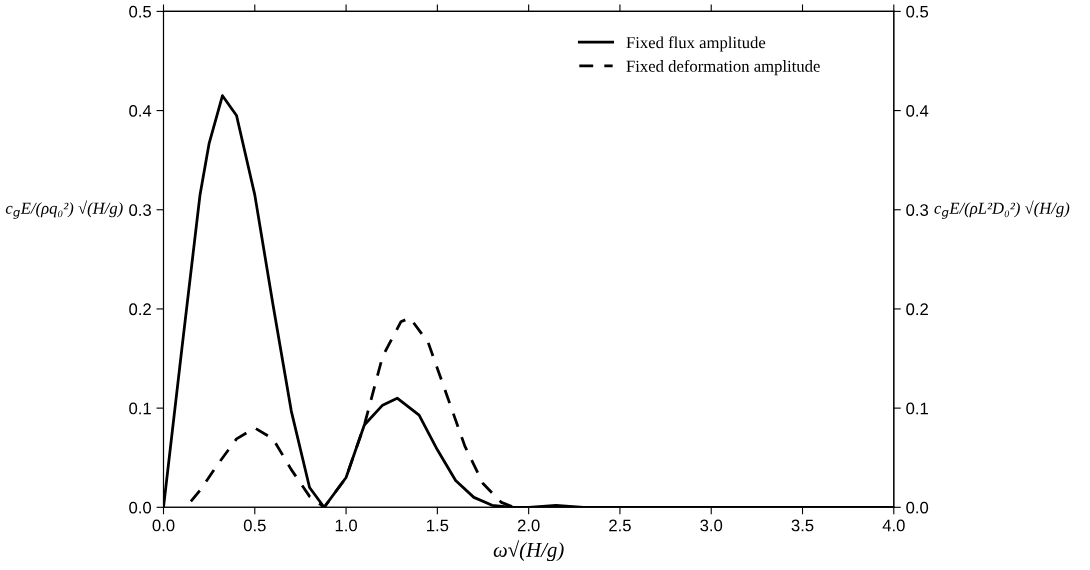 The image size is (1090, 570). I want to click on x-tick-label: 3.5, so click(802, 525).